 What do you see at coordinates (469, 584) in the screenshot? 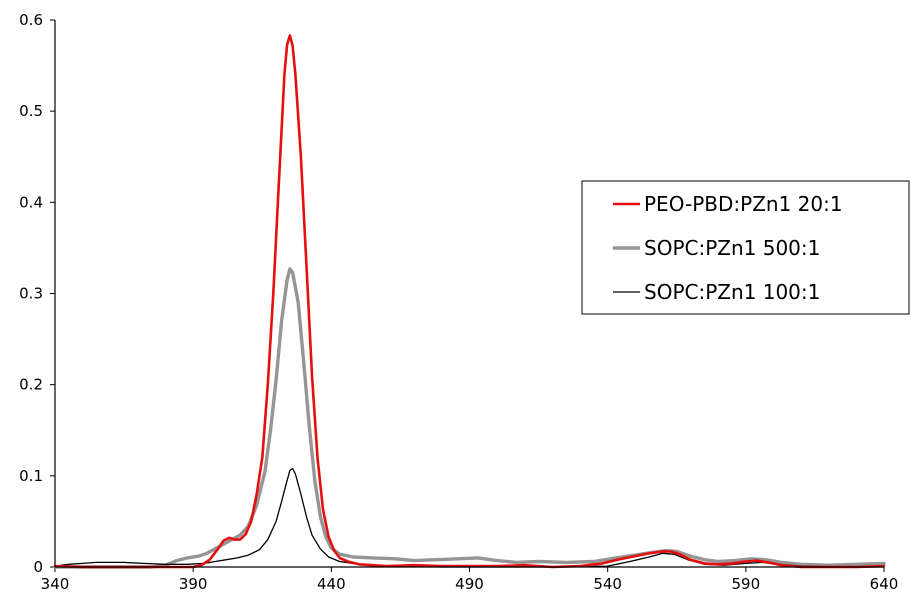
I see `x-tick-label: 490` at bounding box center [469, 584].